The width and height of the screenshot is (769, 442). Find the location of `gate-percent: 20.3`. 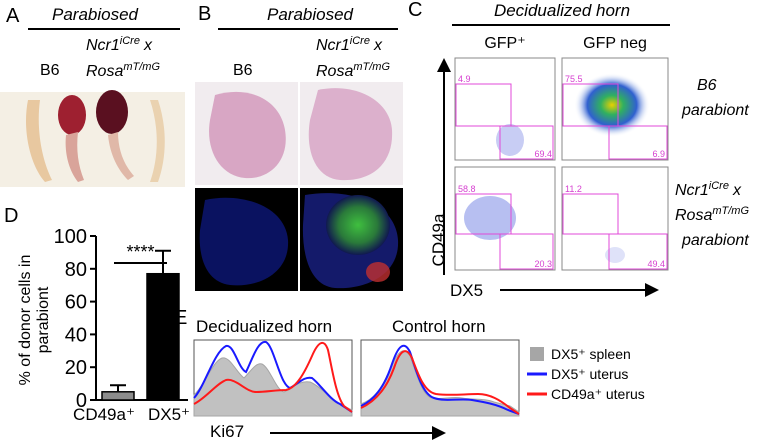

gate-percent: 20.3 is located at coordinates (543, 264).